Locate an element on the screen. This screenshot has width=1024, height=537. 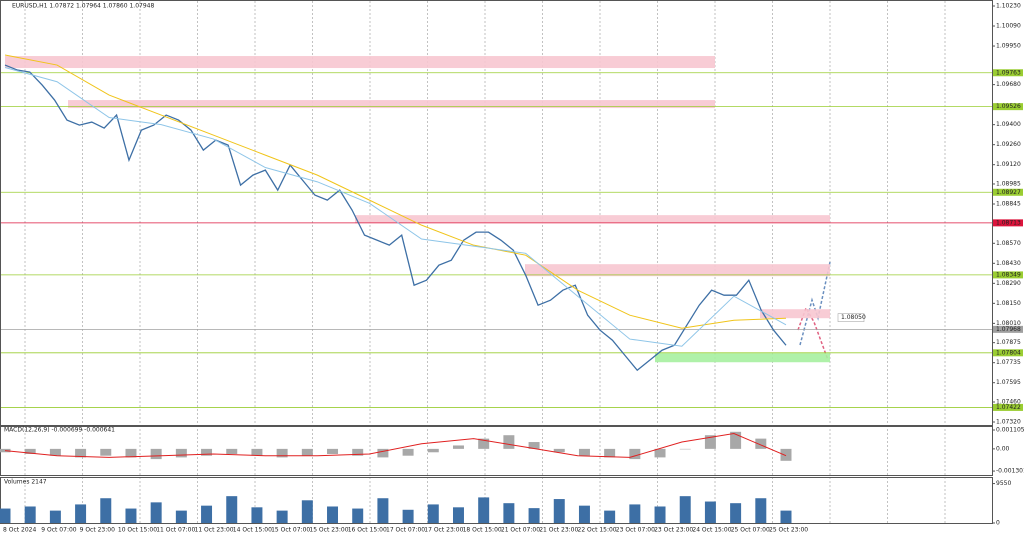
y-tick-label: 1.08430 is located at coordinates (1008, 263).